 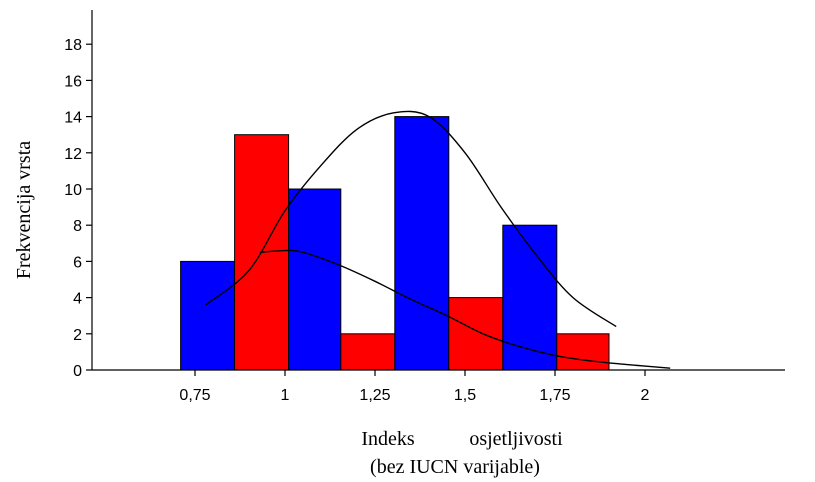 I want to click on y-ticks-layer: 0 2 4 6 8 10 12 14 16 18, so click(x=78, y=208).